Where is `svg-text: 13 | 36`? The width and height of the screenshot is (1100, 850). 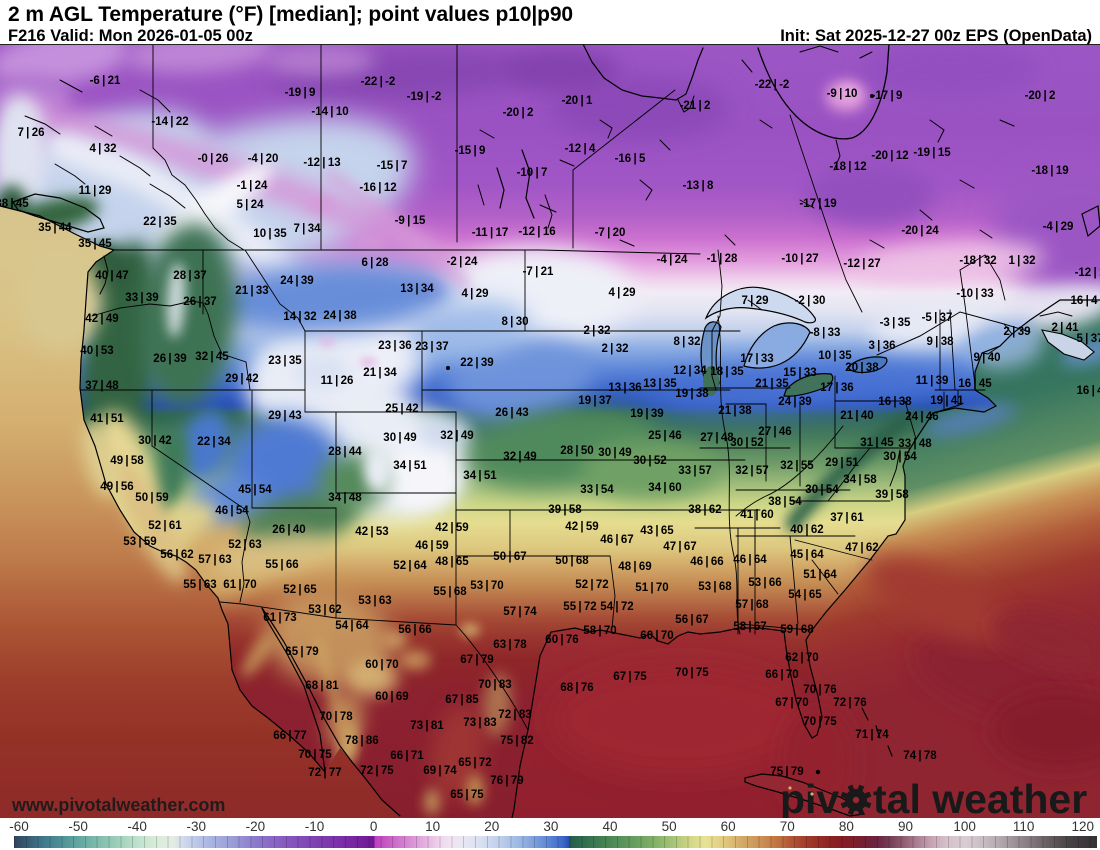 svg-text: 13 | 36 is located at coordinates (624, 388).